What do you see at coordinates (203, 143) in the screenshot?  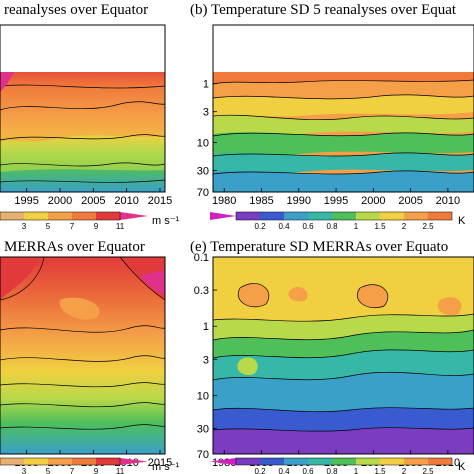 I see `panel-b-y-tick-label: 10` at bounding box center [203, 143].